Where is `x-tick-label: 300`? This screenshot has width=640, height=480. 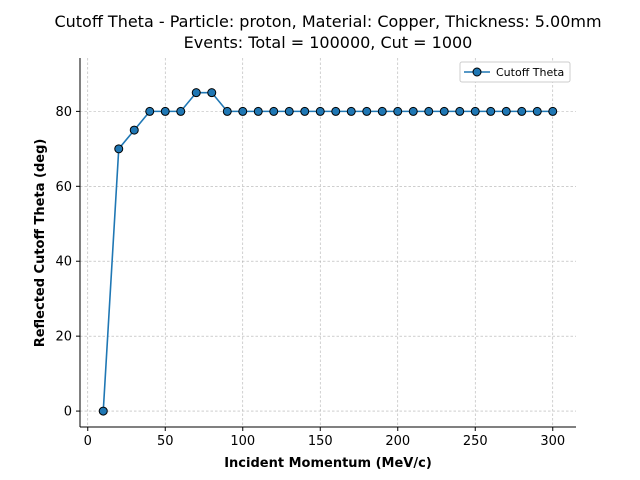 x-tick-label: 300 is located at coordinates (552, 441).